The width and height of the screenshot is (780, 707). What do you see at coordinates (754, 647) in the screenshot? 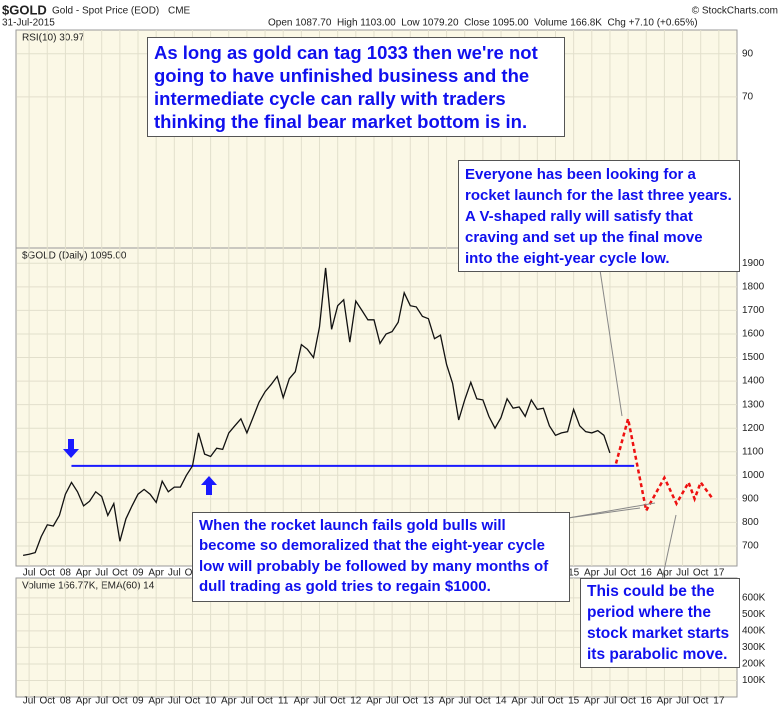
I see `y-tick-label: 300K` at bounding box center [754, 647].